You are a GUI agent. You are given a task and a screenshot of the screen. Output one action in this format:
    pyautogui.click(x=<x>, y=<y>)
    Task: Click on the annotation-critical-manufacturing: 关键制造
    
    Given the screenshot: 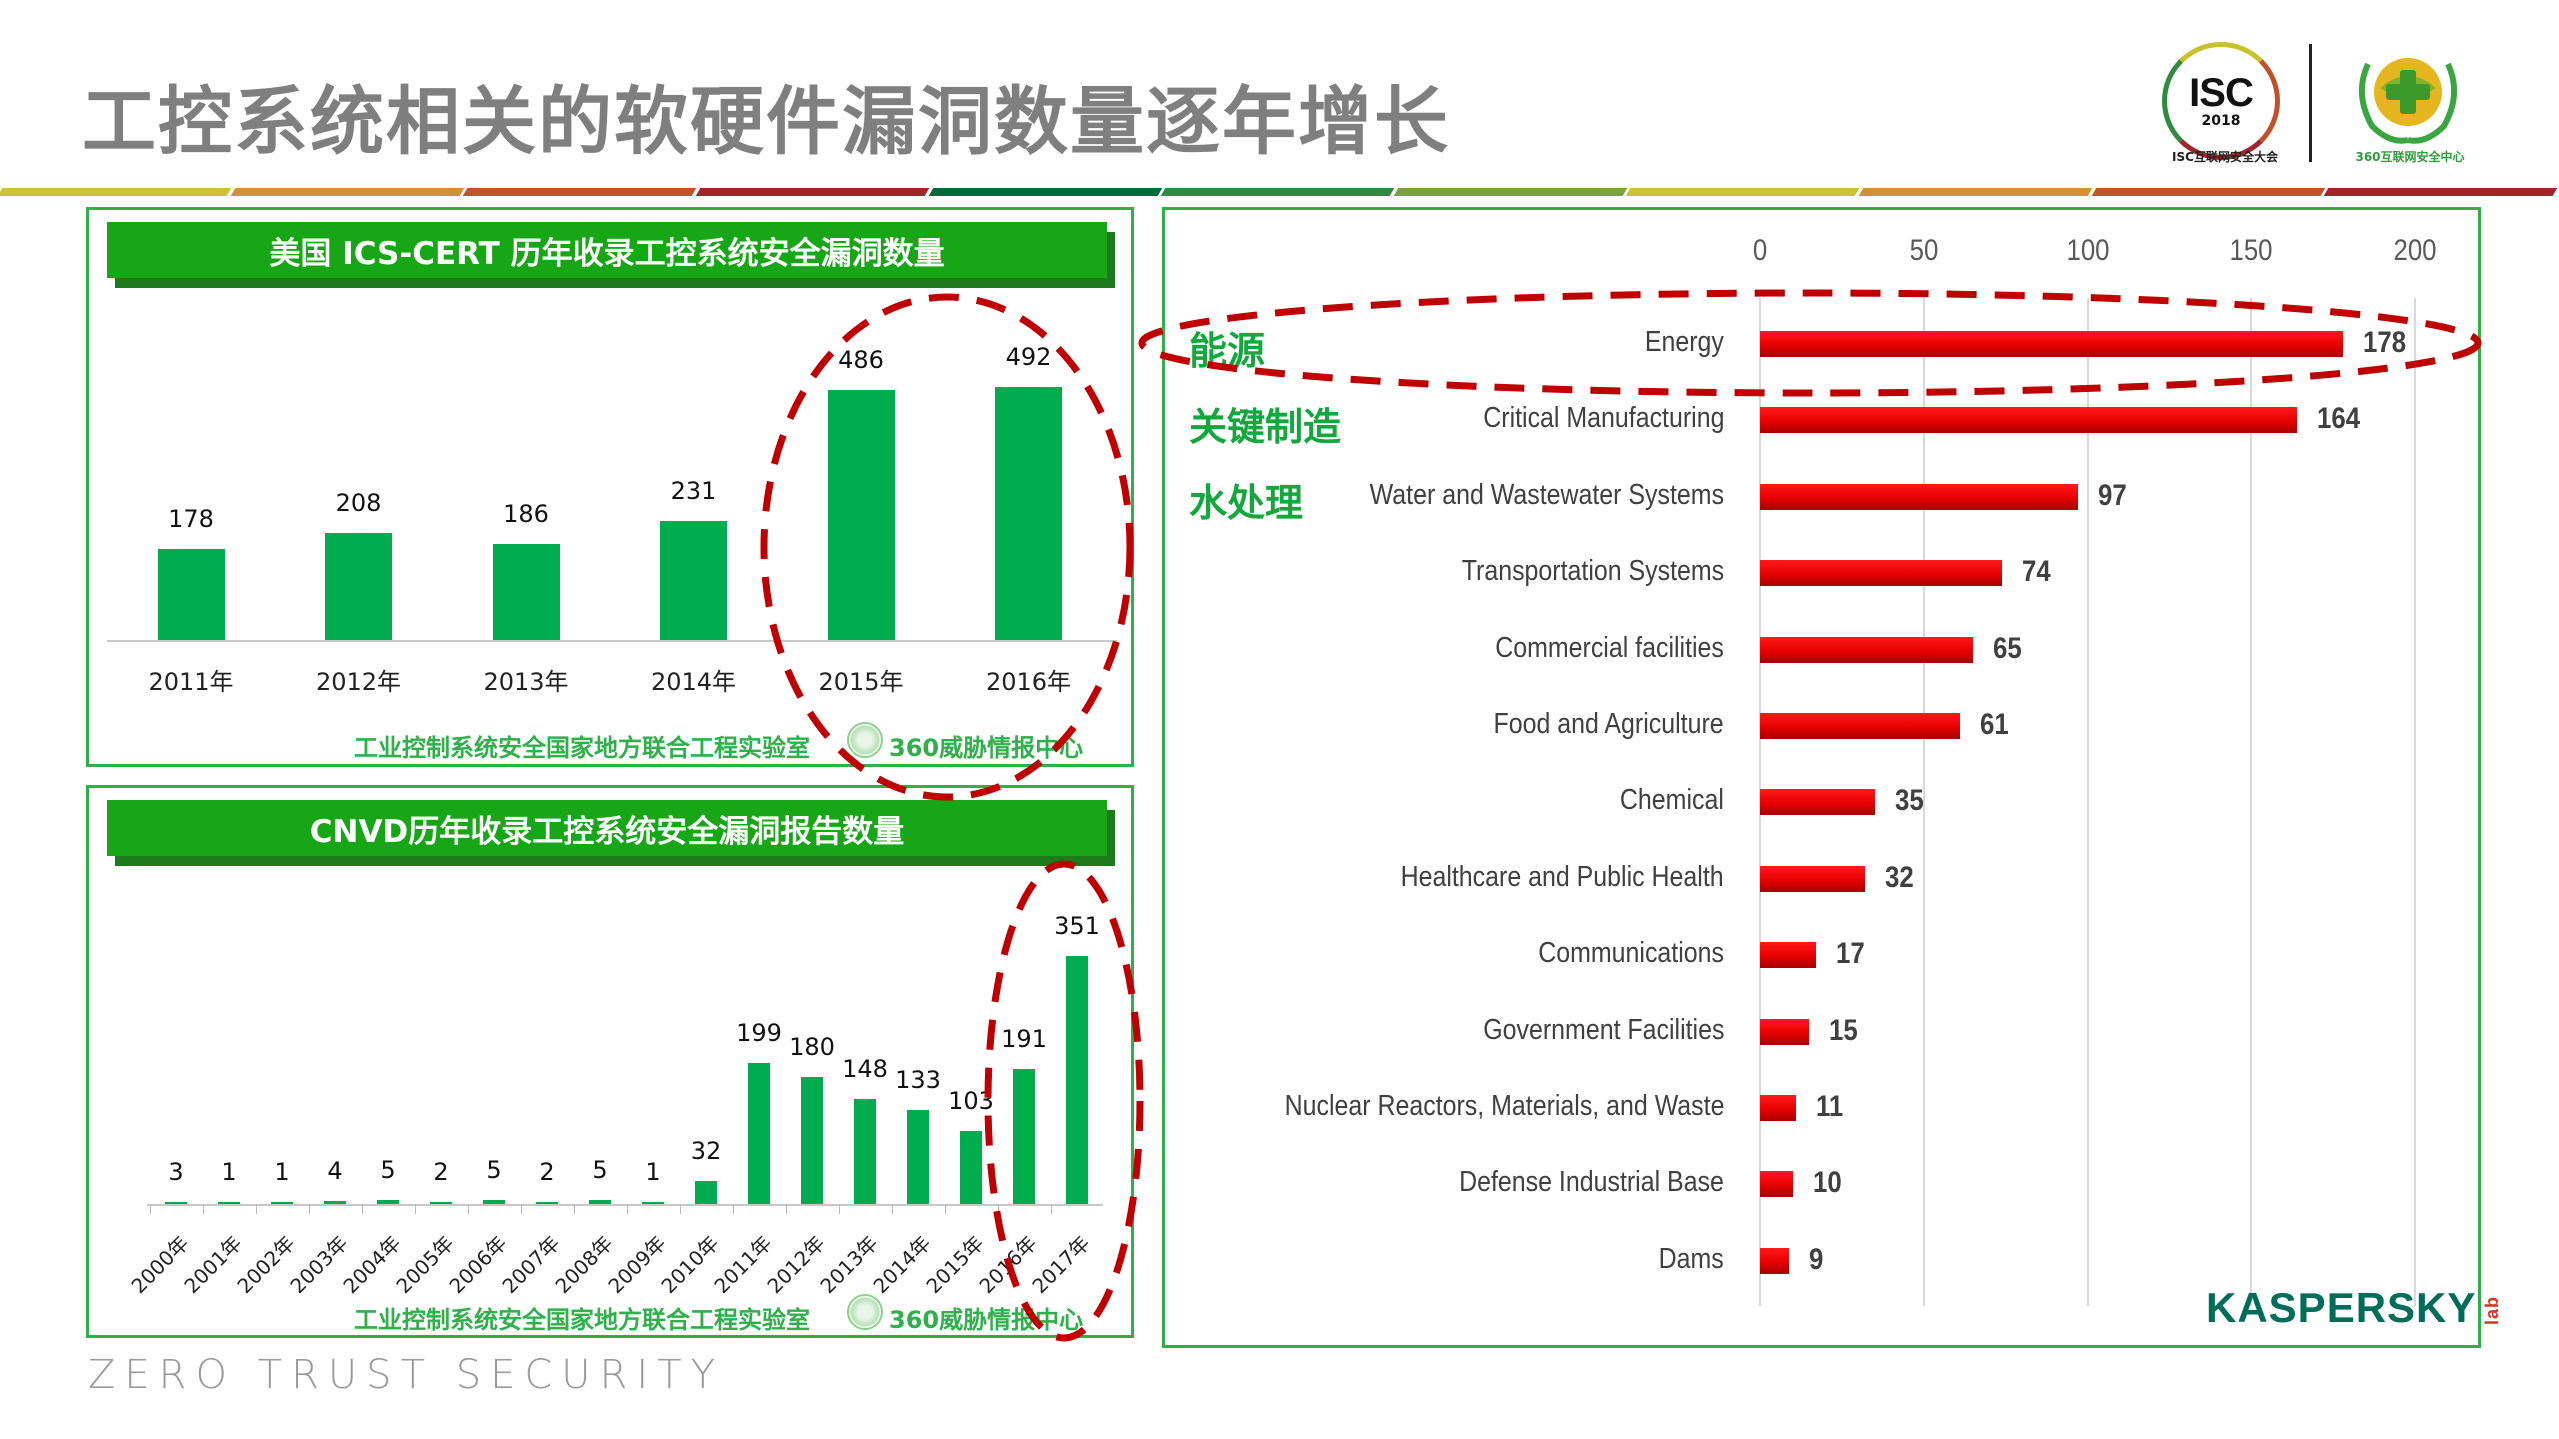 What is the action you would take?
    pyautogui.click(x=1265, y=427)
    